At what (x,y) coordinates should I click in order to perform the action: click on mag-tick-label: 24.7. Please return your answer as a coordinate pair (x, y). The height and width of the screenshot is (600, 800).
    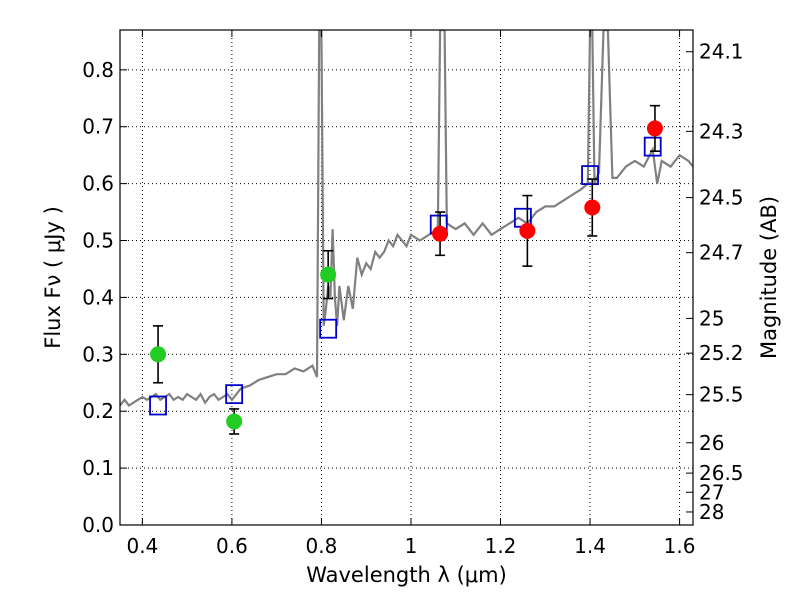
    Looking at the image, I should click on (721, 253).